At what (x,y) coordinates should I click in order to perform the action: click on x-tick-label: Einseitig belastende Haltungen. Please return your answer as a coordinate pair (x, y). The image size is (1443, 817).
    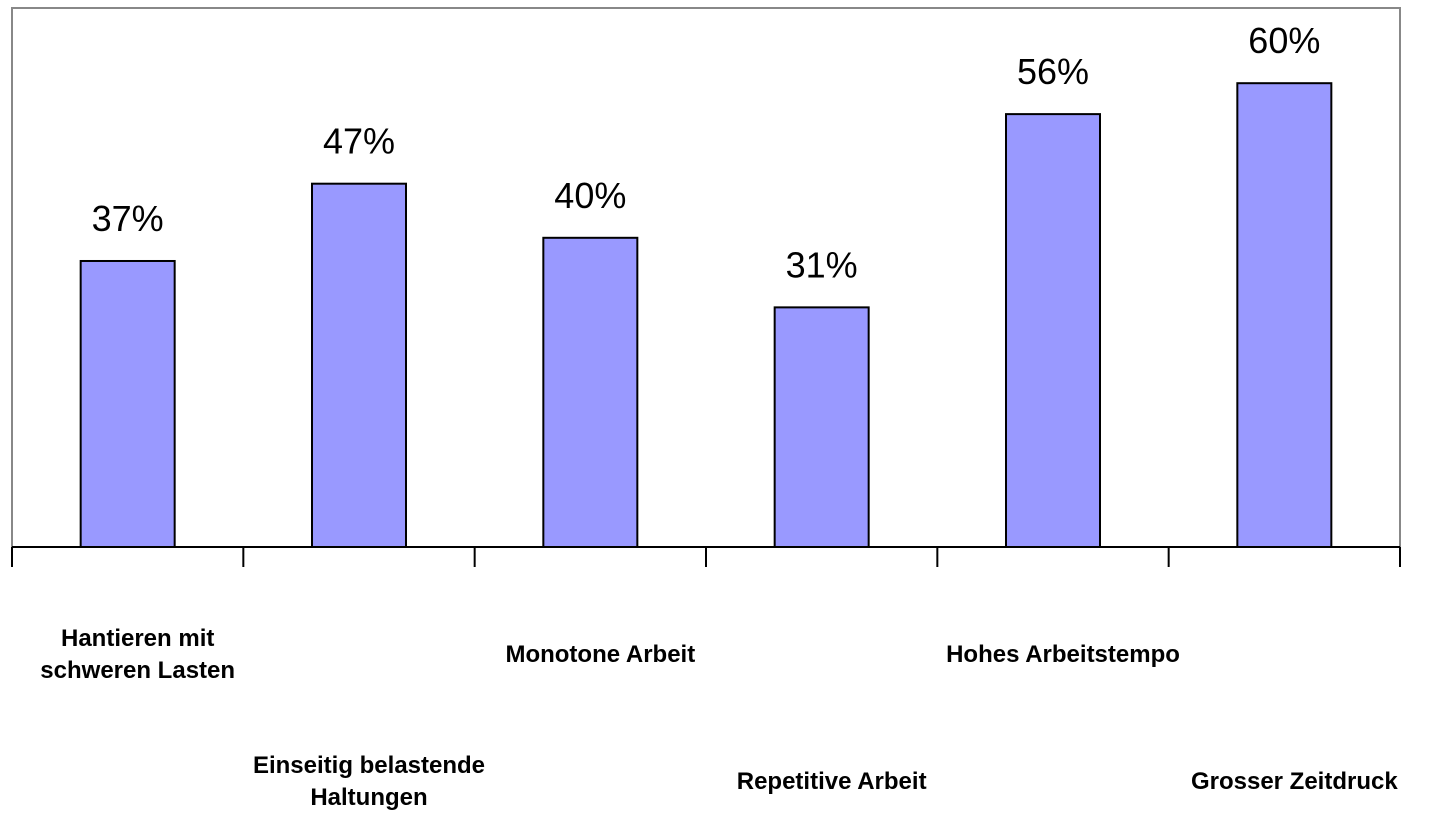
    Looking at the image, I should click on (369, 781).